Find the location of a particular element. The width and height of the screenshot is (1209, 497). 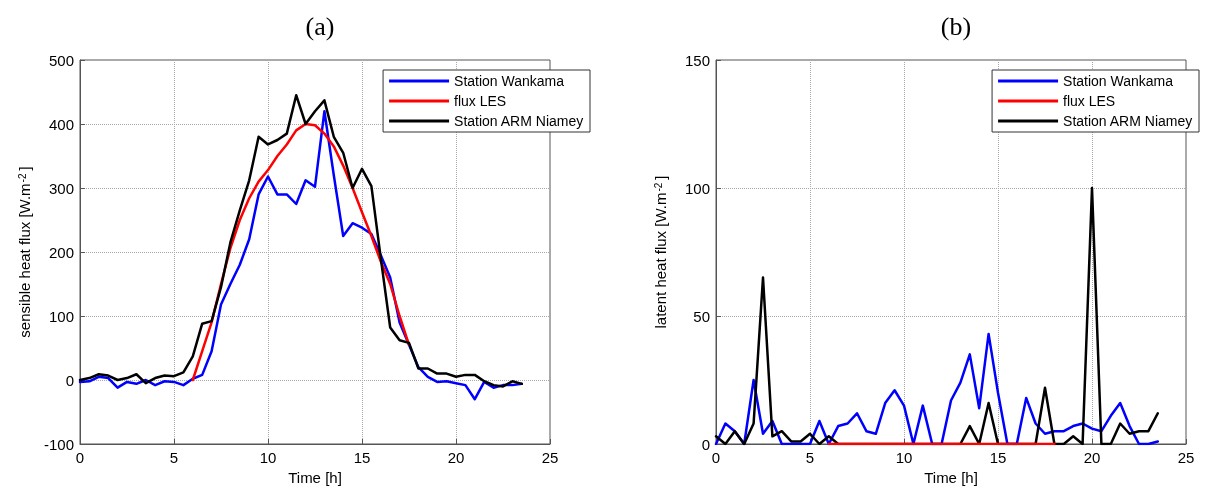

y-axis-title: latent heat flux [W.m-2] is located at coordinates (660, 252).